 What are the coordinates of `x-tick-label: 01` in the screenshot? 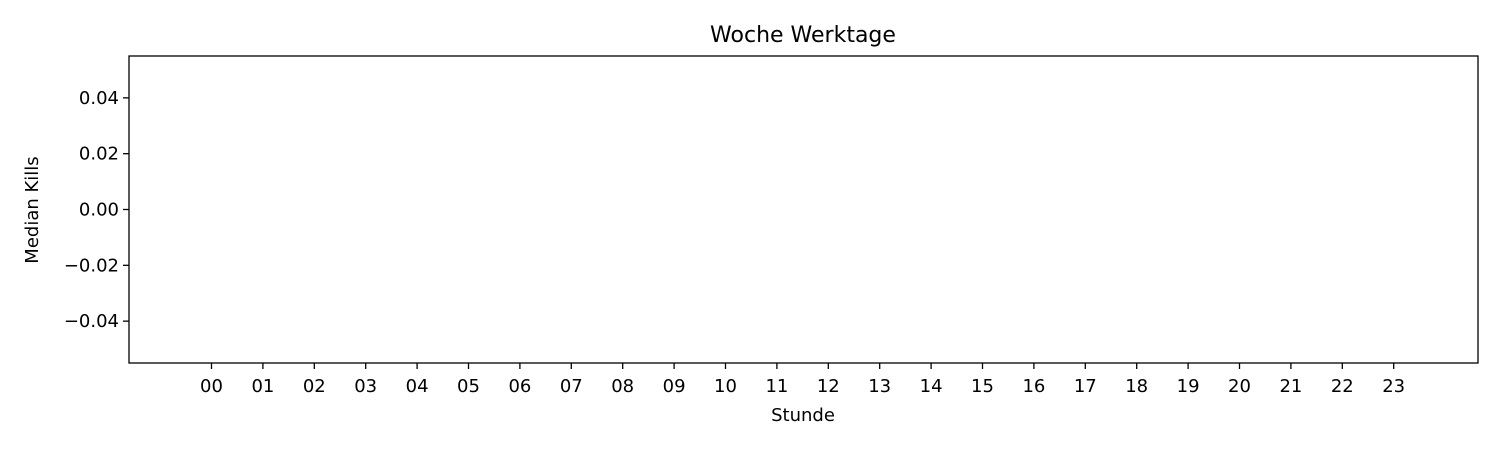 It's located at (262, 386).